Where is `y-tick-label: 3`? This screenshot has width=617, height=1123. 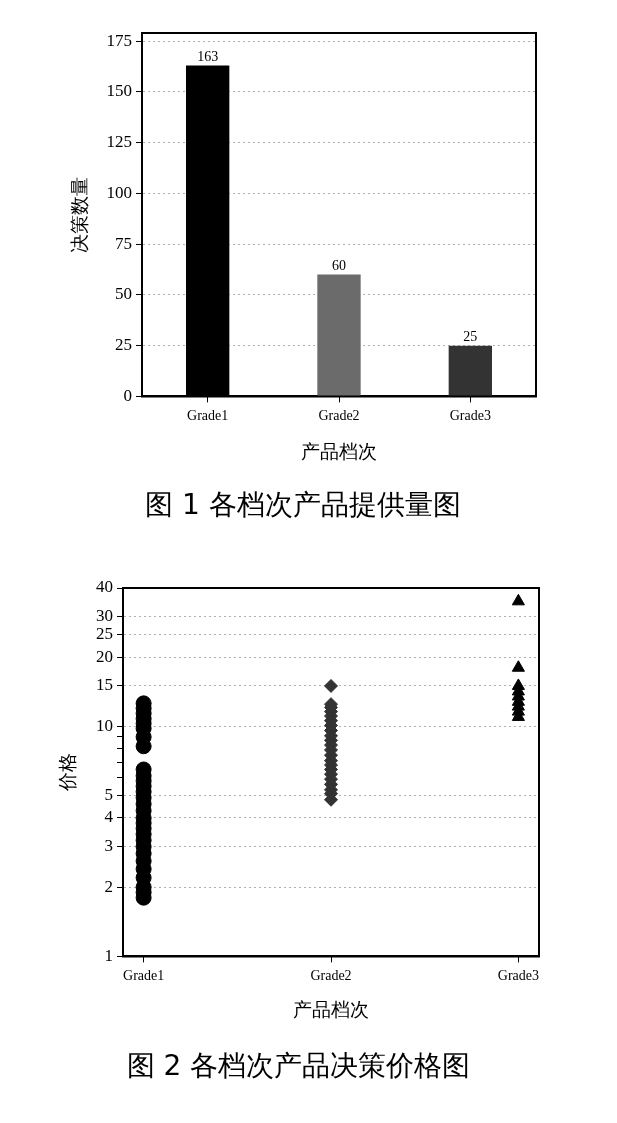 y-tick-label: 3 is located at coordinates (108, 846).